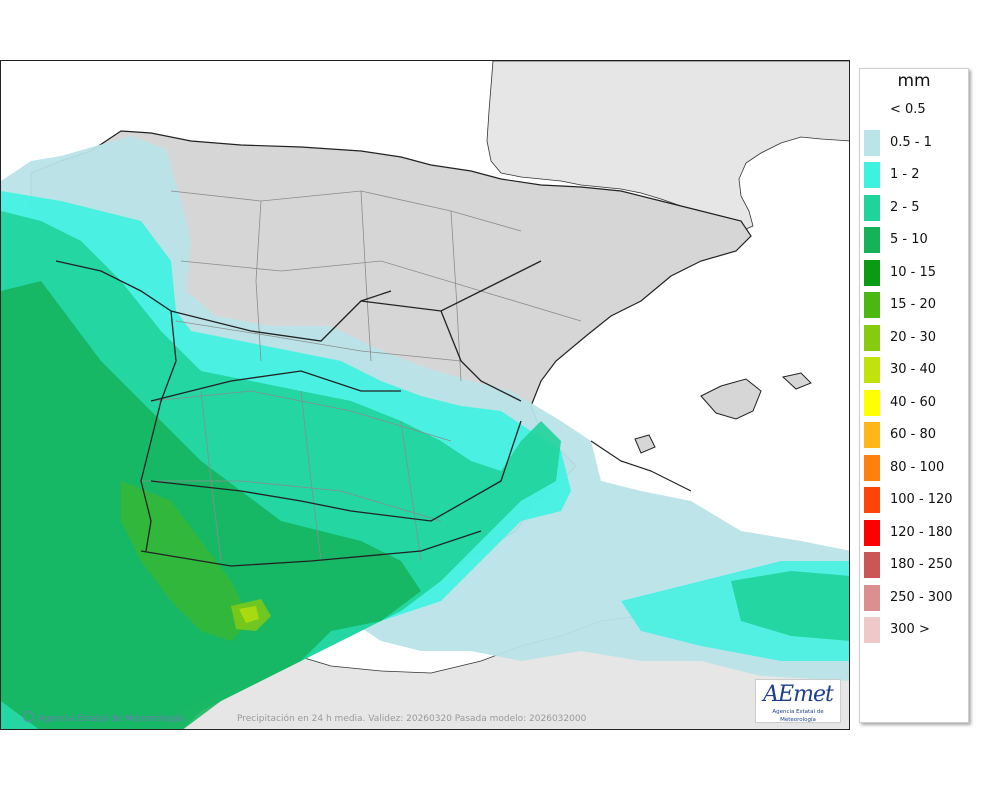 Image resolution: width=1000 pixels, height=790 pixels. I want to click on legend-label: 2 - 5, so click(905, 207).